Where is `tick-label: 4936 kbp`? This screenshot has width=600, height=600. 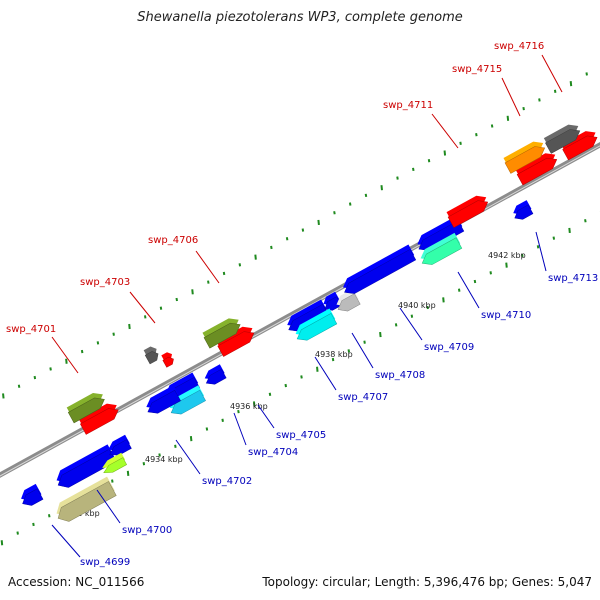 tick-label: 4936 kbp is located at coordinates (249, 406).